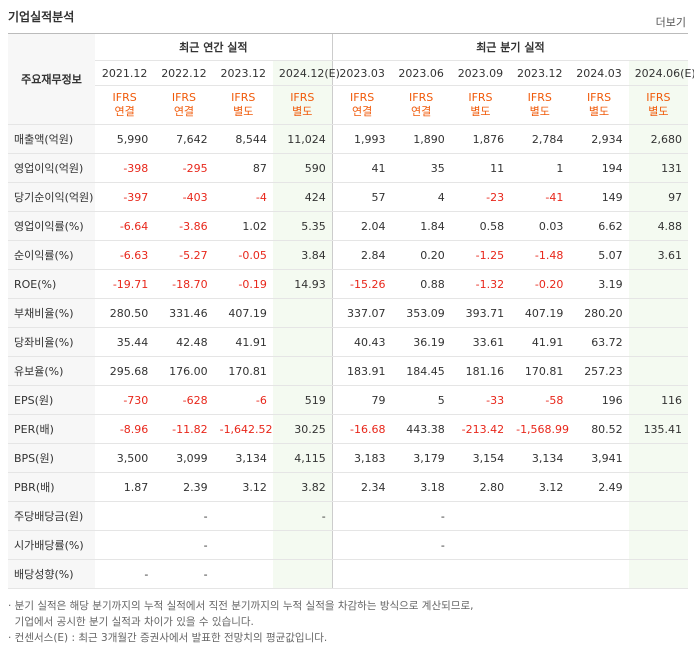  I want to click on period-header: 2023.09, so click(480, 73).